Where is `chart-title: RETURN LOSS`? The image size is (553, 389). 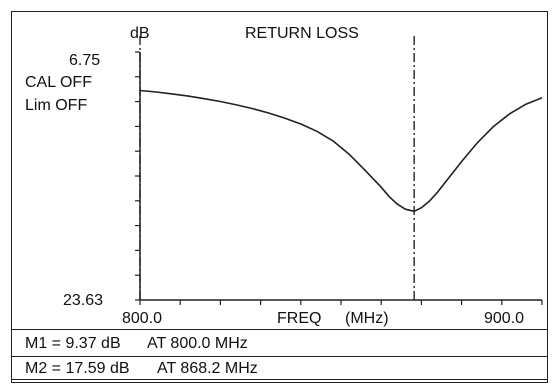 chart-title: RETURN LOSS is located at coordinates (302, 33).